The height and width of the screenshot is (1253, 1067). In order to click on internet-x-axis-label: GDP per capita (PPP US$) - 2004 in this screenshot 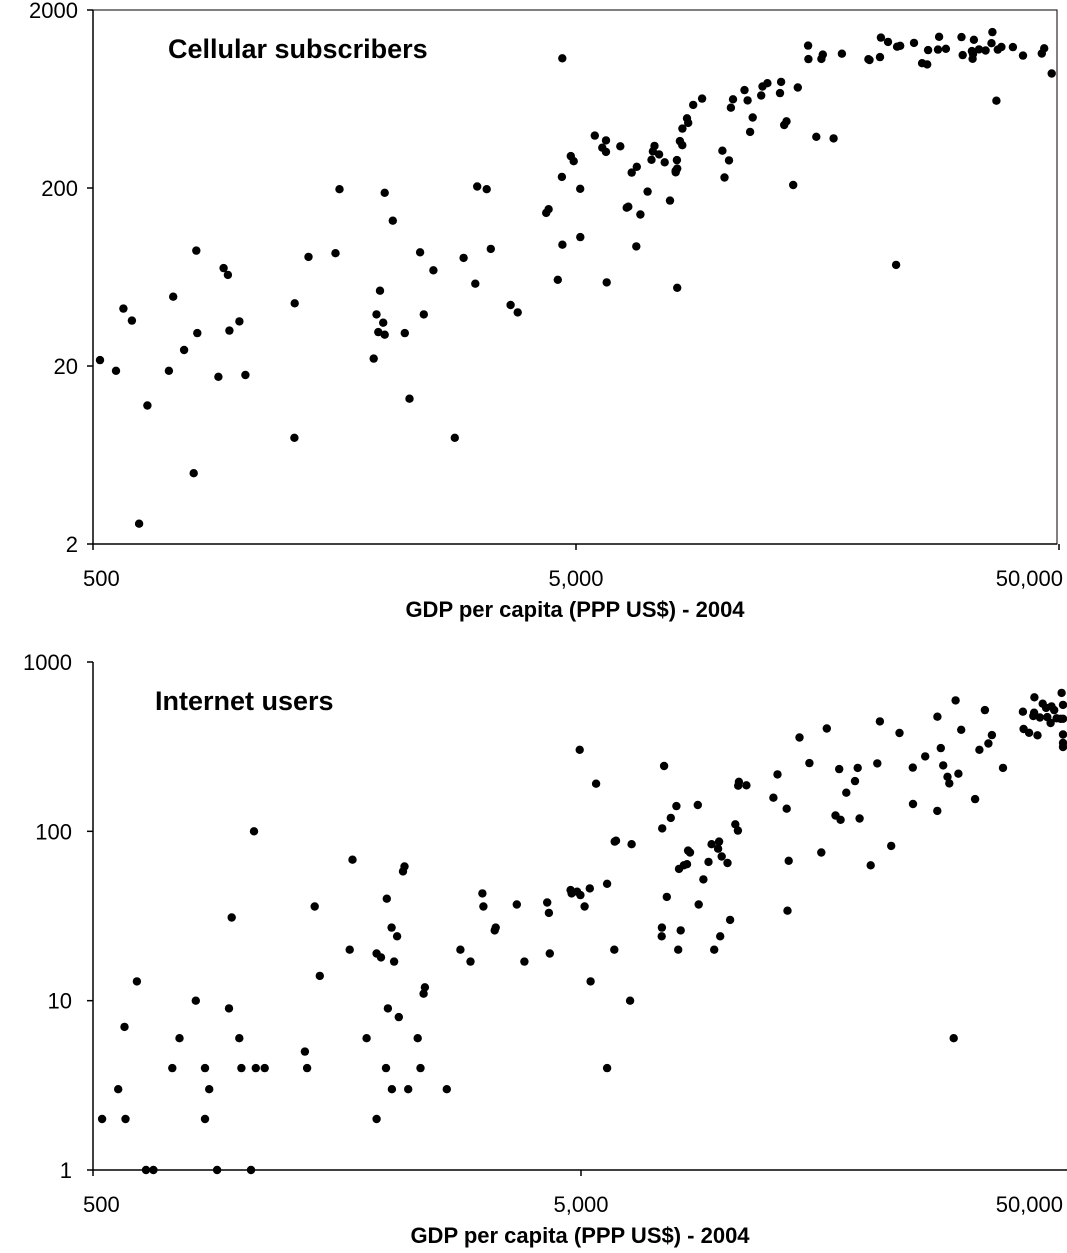, I will do `click(580, 1235)`.